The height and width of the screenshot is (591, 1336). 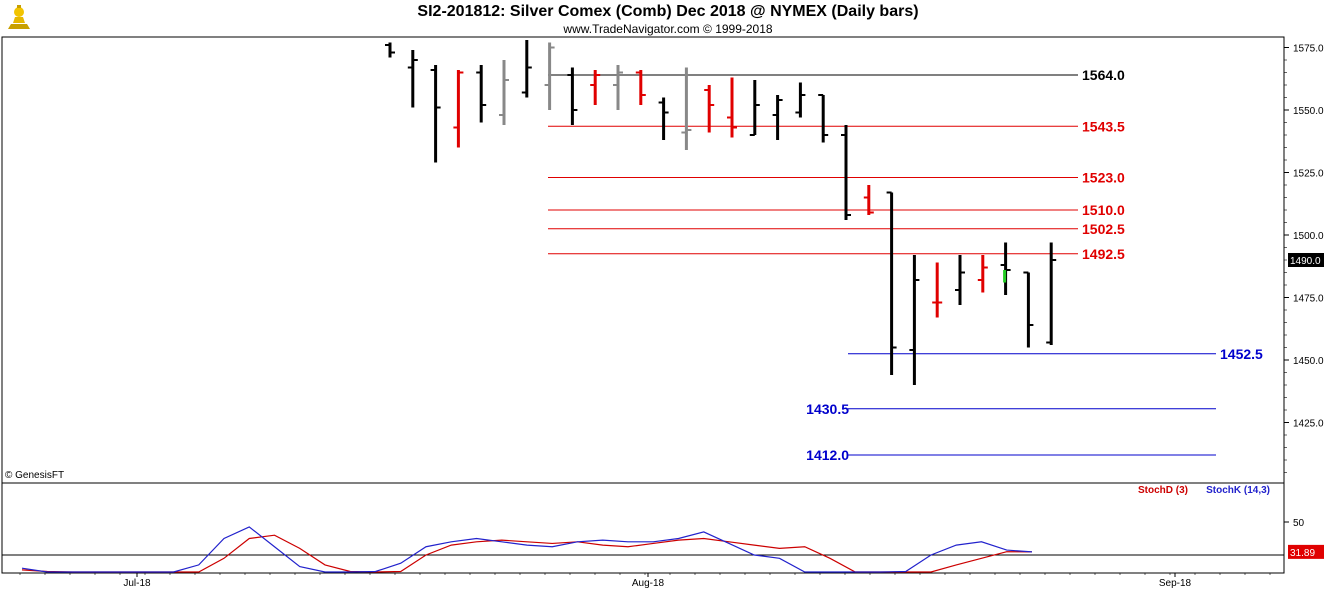 What do you see at coordinates (1238, 490) in the screenshot?
I see `legend-stoch-k: StochK (14,3)` at bounding box center [1238, 490].